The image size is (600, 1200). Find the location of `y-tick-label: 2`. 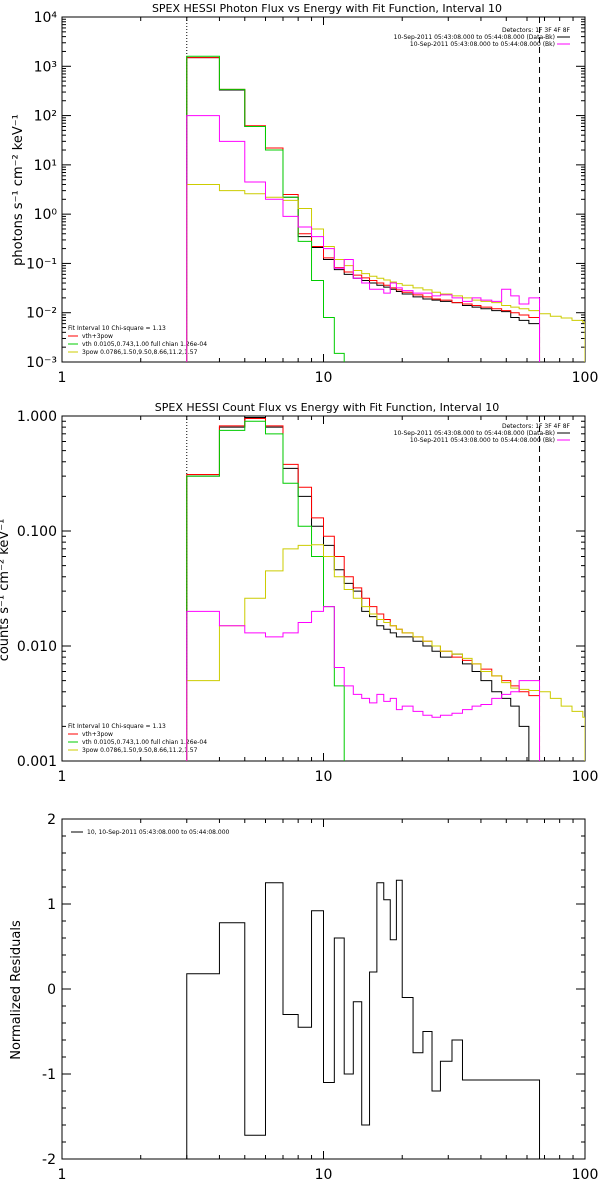

y-tick-label: 2 is located at coordinates (51, 820).